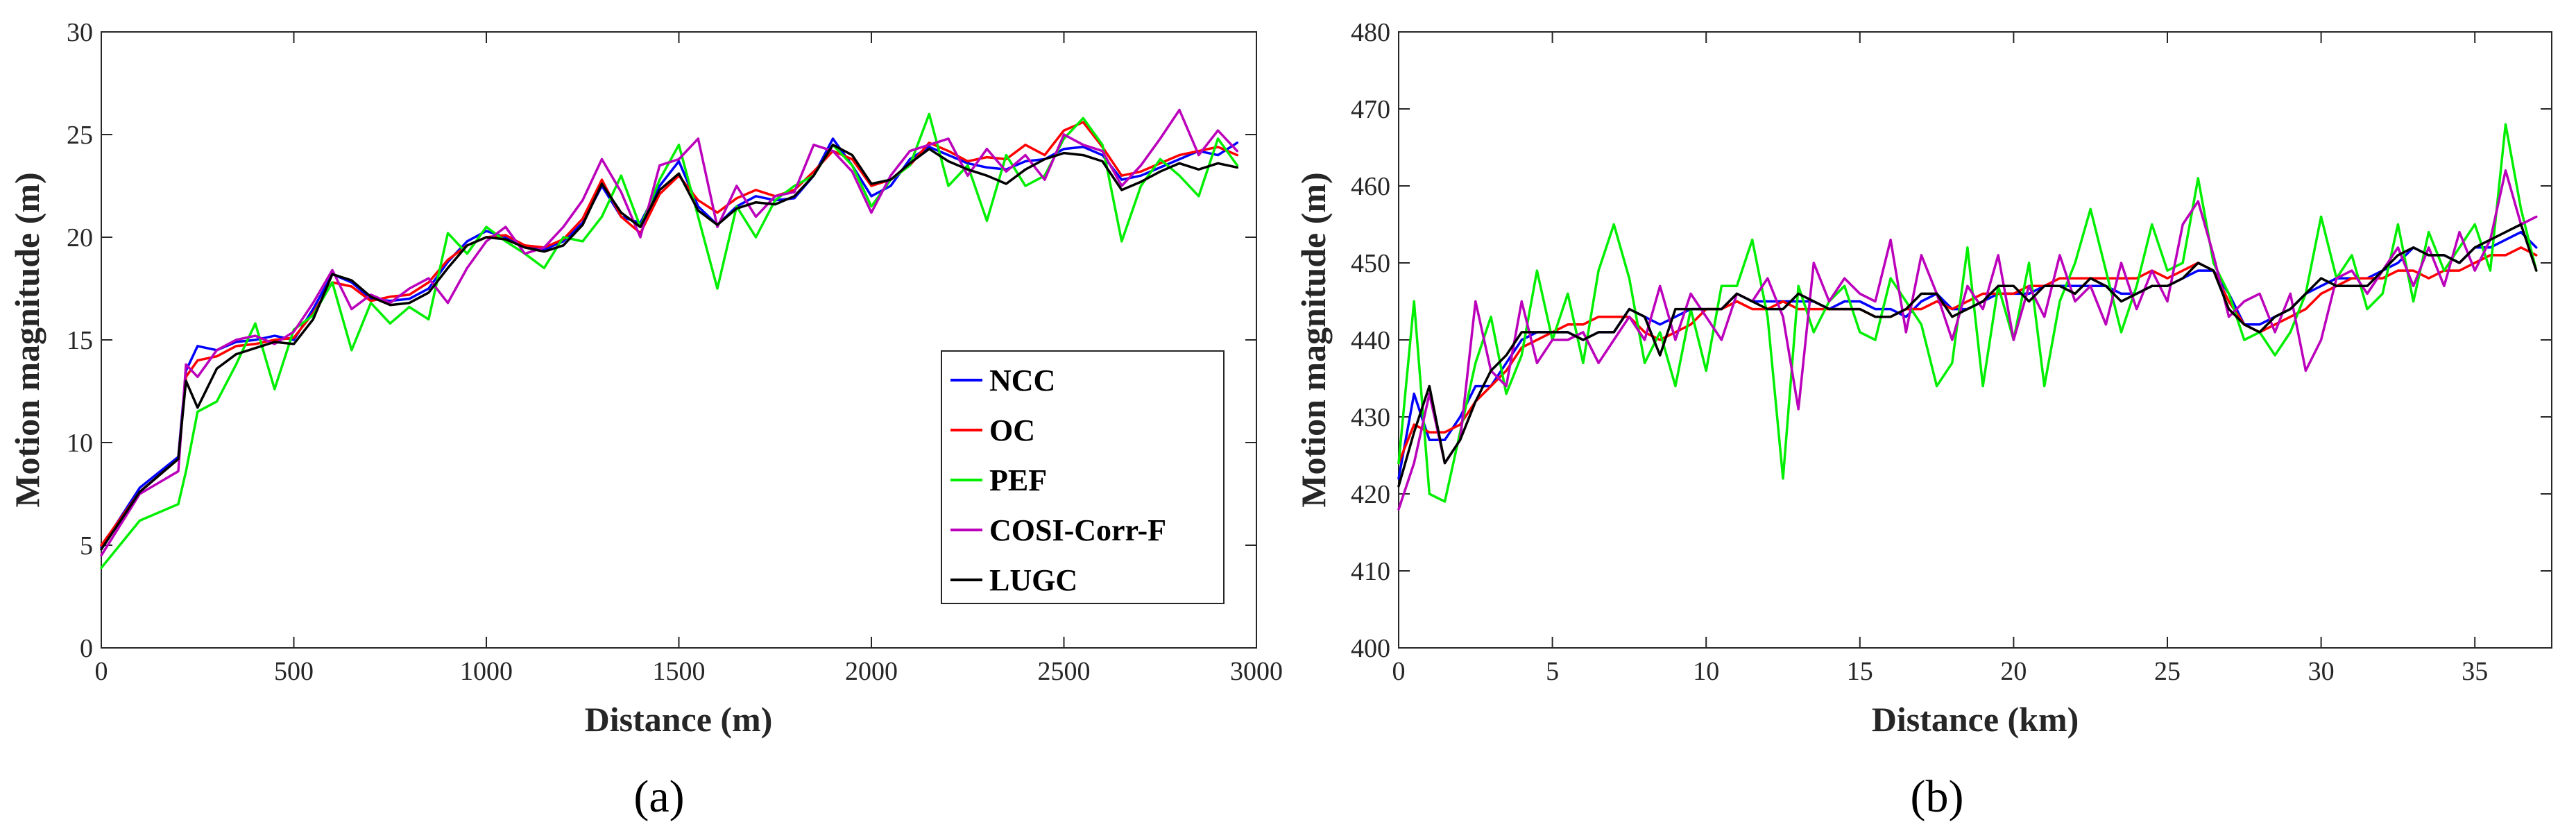  Describe the element at coordinates (1012, 430) in the screenshot. I see `legend-label-oc: OC` at that location.